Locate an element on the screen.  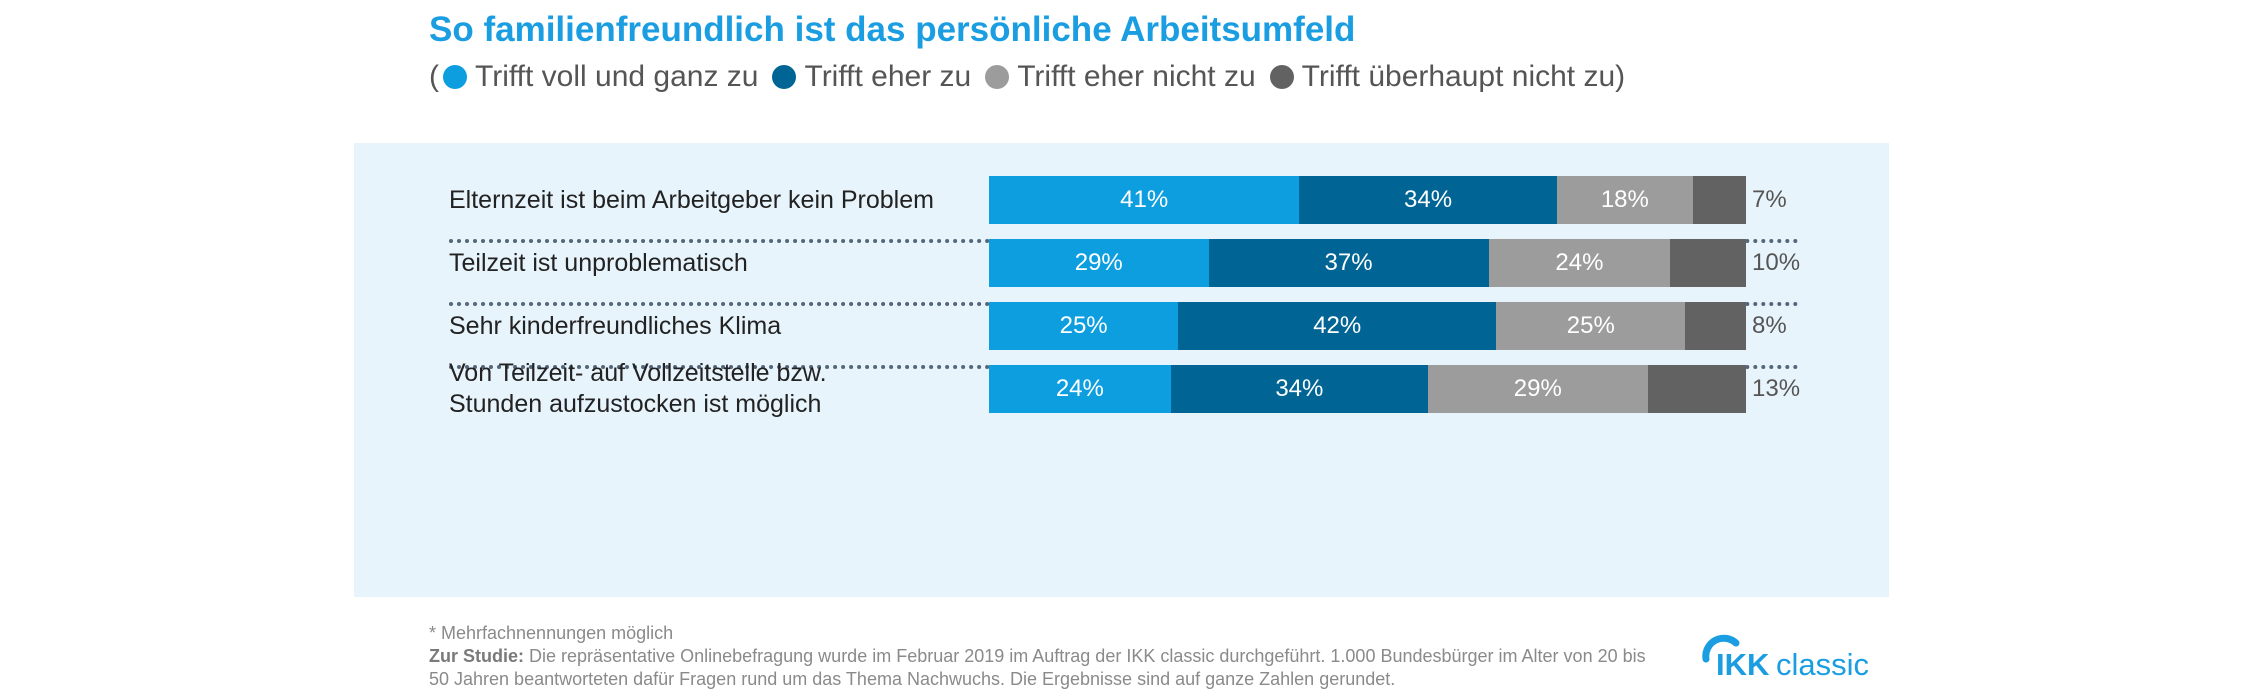
chart-row-2: Teilzeit ist unproblematisch 29% 37% 24% 10% is located at coordinates (1121, 263).